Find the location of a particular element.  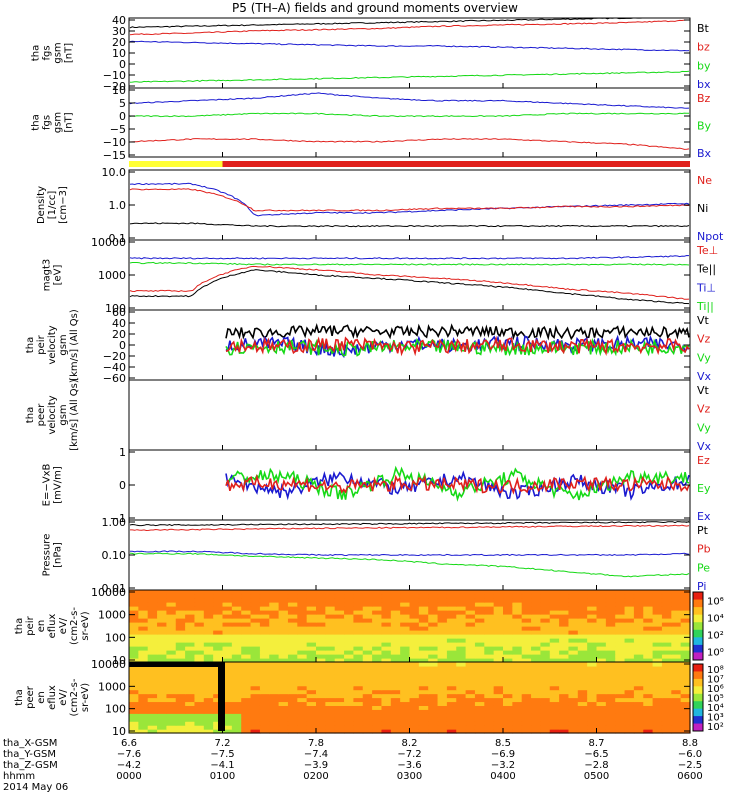

y-axis-label-line: velocity is located at coordinates (52, 344).